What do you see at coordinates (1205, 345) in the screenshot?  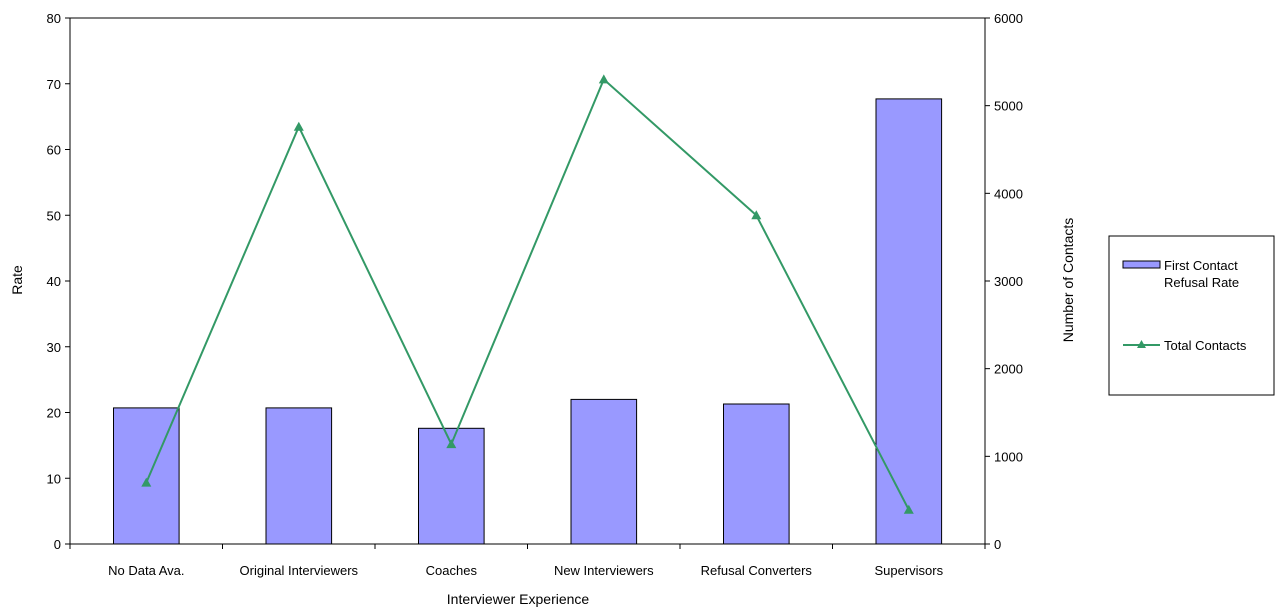 I see `legend-line-label: Total Contacts` at bounding box center [1205, 345].